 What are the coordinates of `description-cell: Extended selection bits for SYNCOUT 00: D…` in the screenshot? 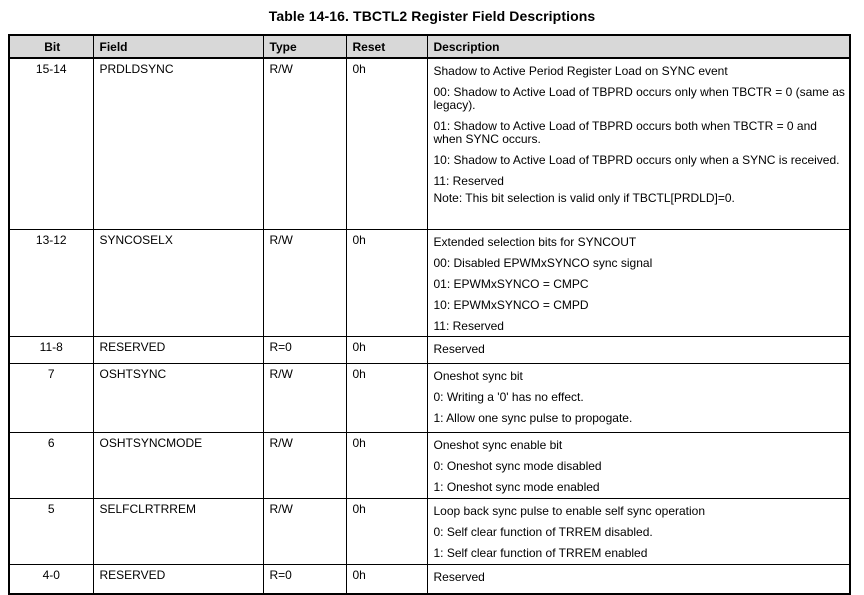 It's located at (638, 283).